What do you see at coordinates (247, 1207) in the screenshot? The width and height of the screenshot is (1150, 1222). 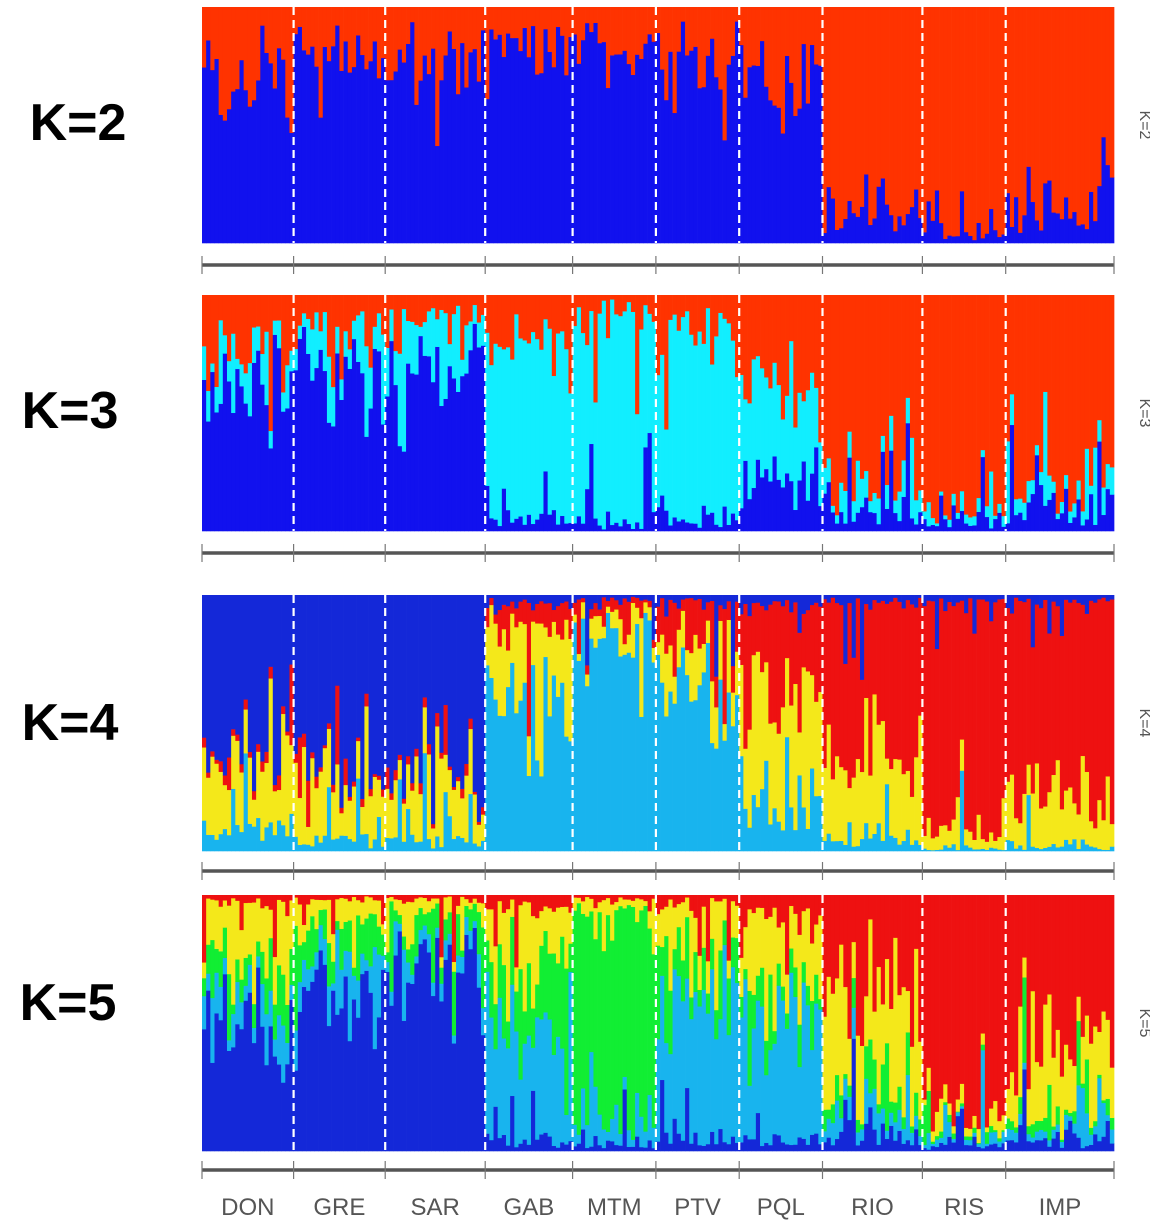 I see `population-label: DON` at bounding box center [247, 1207].